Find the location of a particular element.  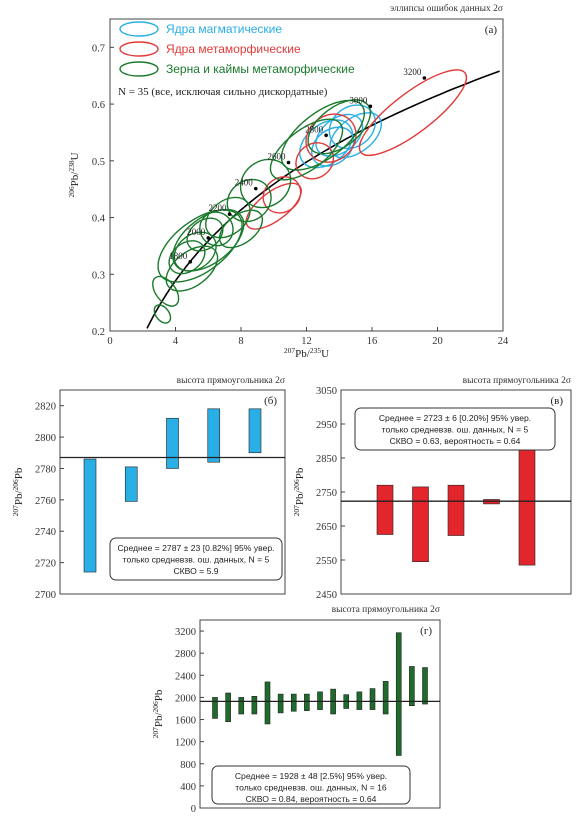

panel-g-ytick-label: 1600 is located at coordinates (185, 721).